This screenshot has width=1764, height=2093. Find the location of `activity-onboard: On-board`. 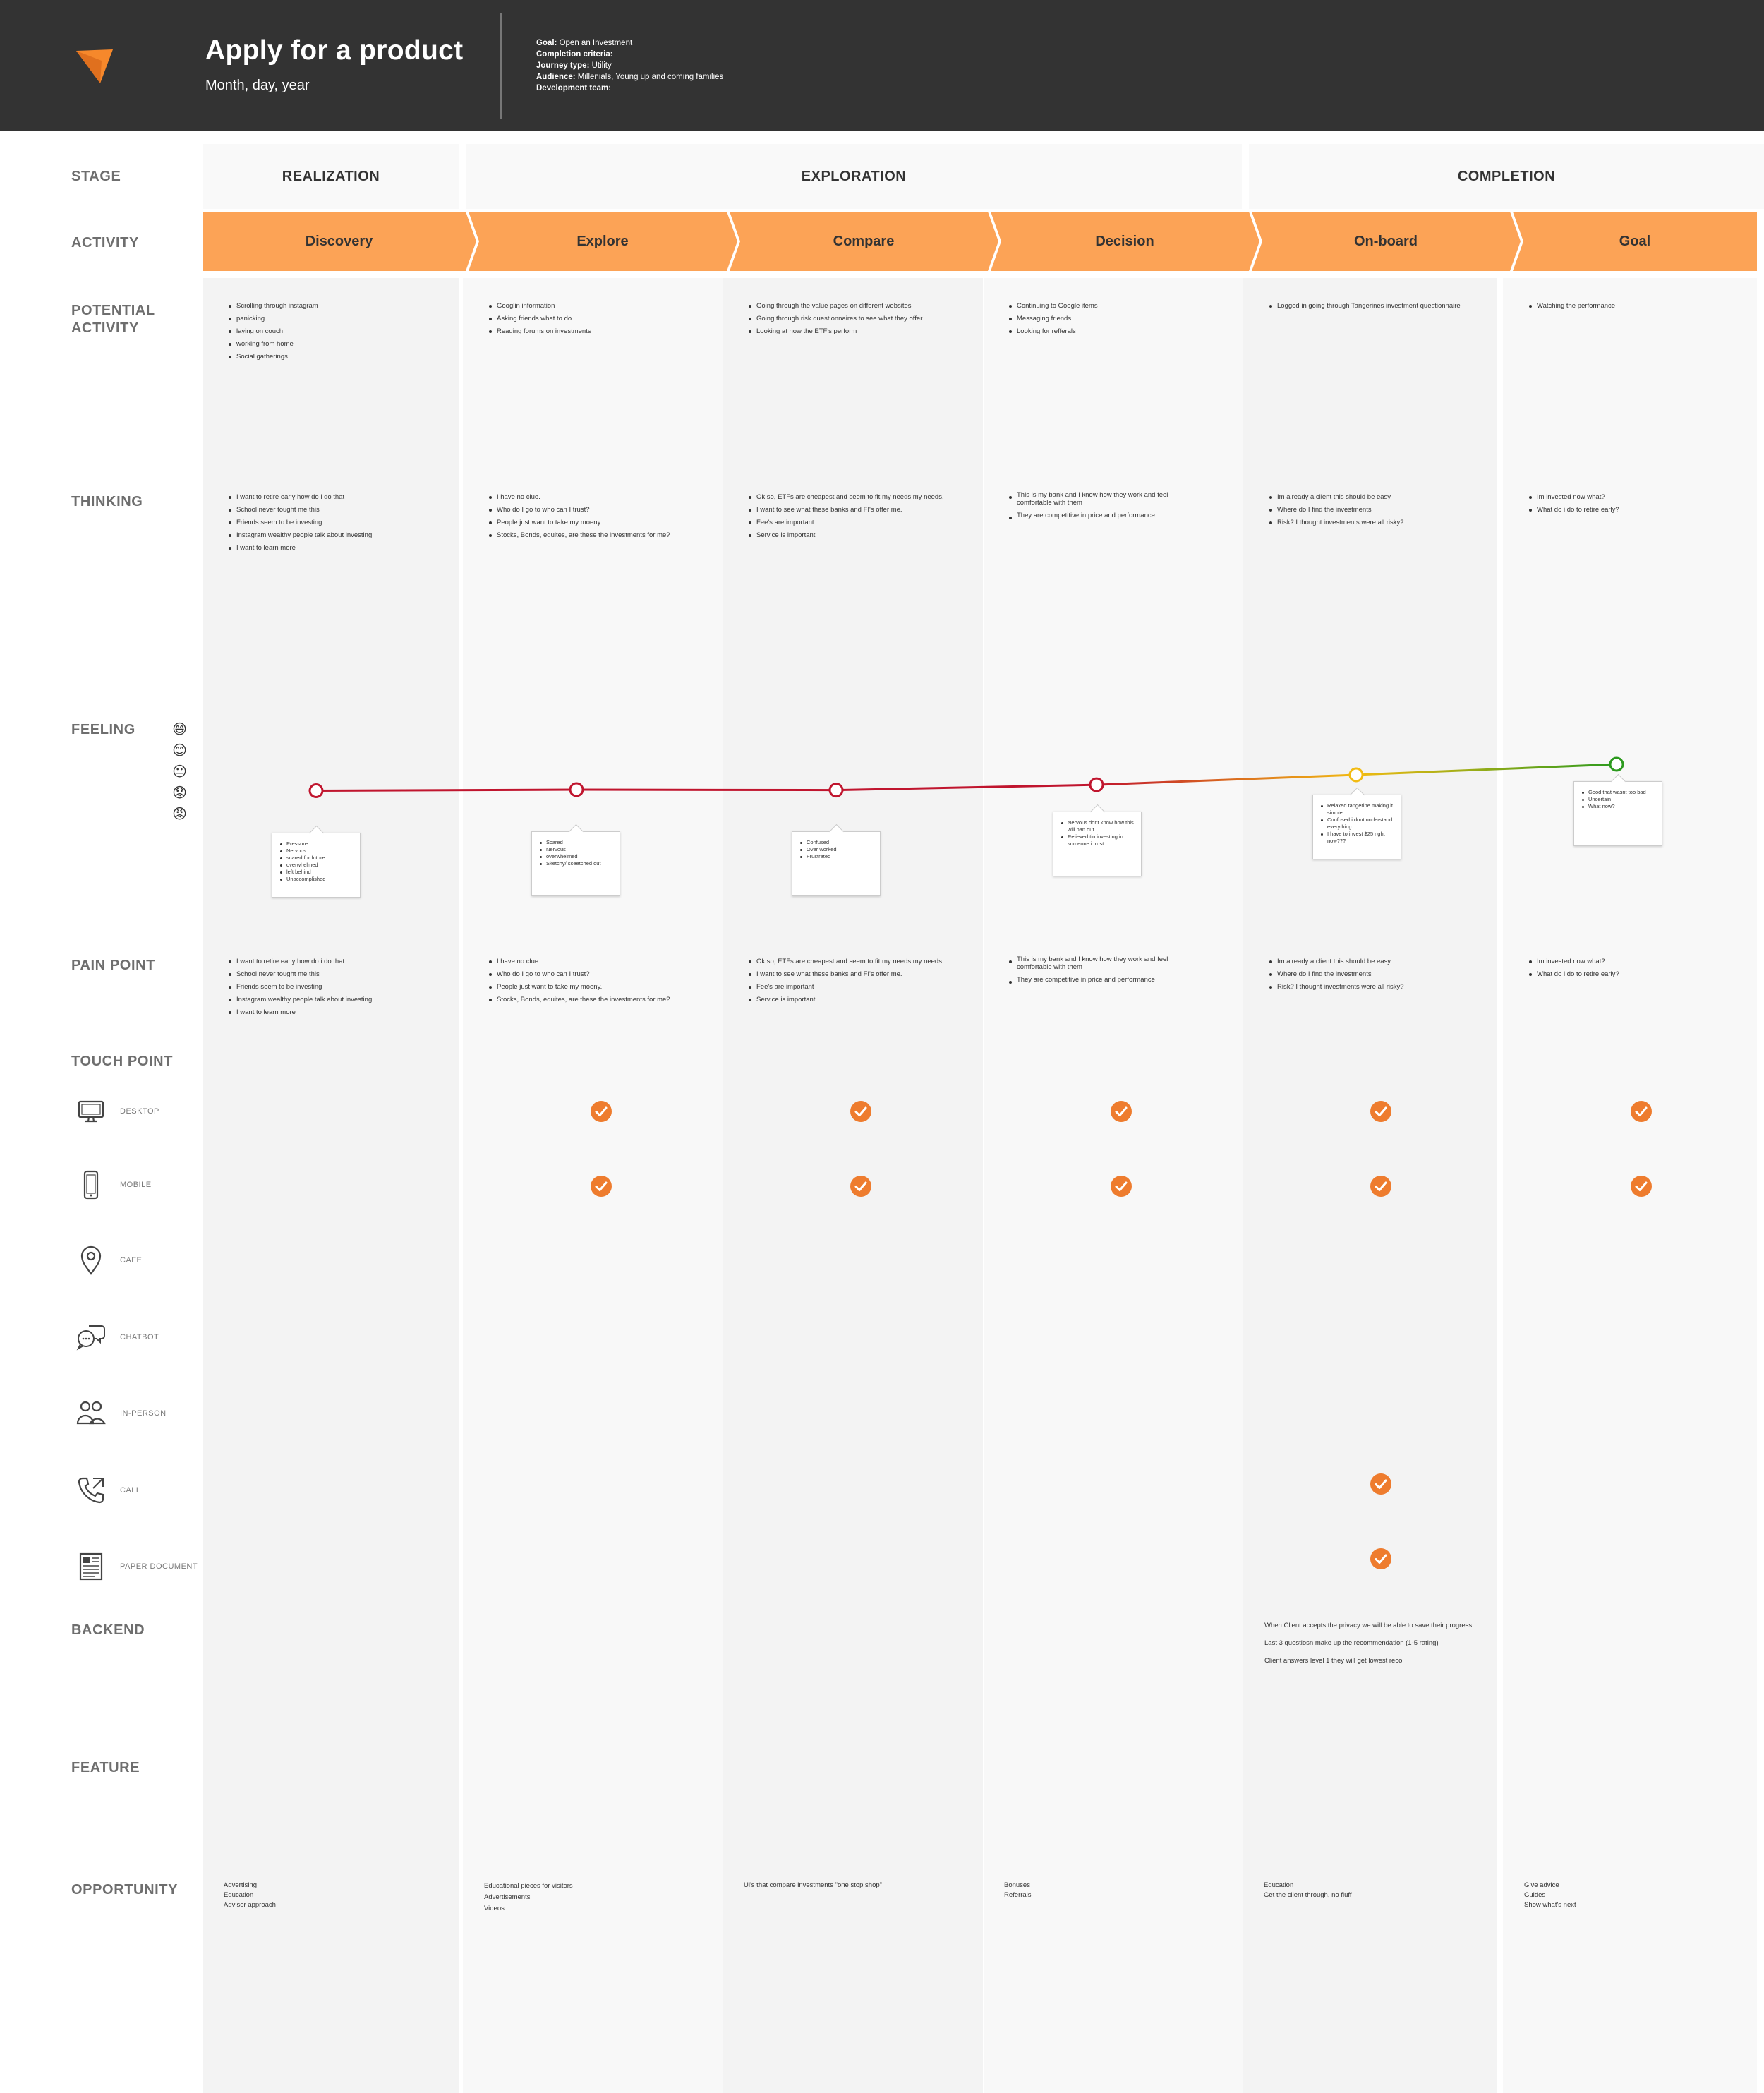

activity-onboard: On-board is located at coordinates (1386, 241).